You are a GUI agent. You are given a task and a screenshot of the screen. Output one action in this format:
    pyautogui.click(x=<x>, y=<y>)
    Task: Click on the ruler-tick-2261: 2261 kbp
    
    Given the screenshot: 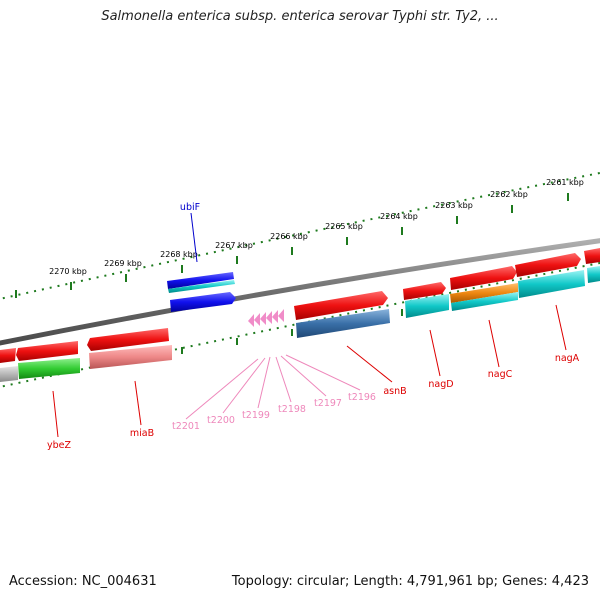 What is the action you would take?
    pyautogui.click(x=565, y=189)
    